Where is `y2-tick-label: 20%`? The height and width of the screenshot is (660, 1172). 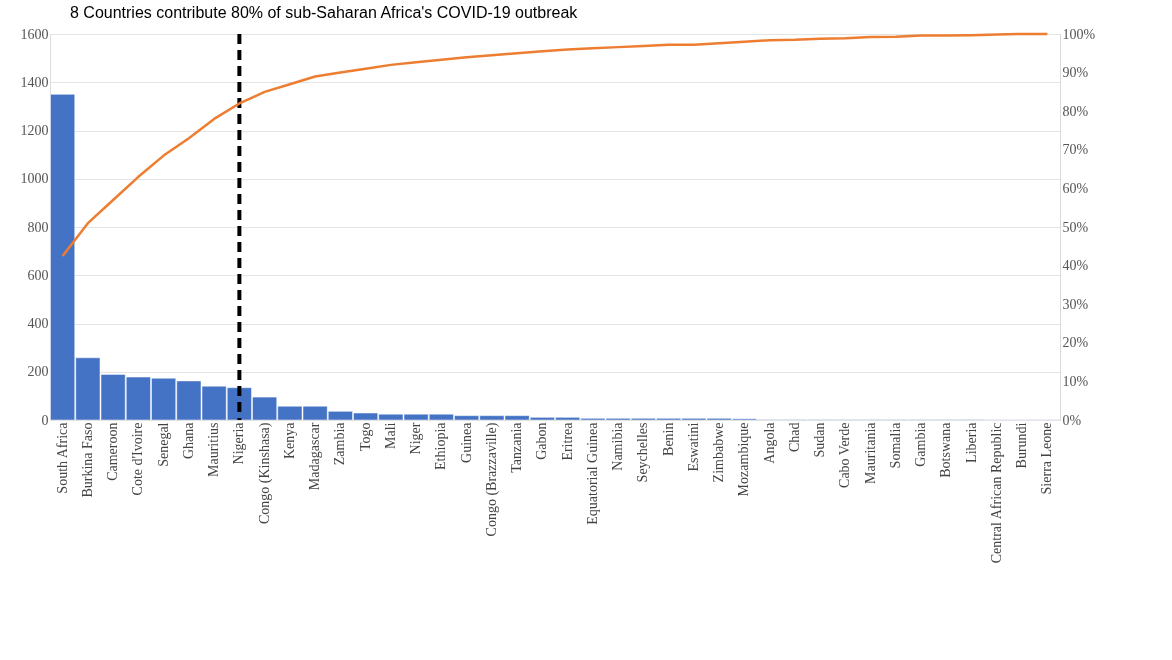 y2-tick-label: 20% is located at coordinates (1075, 343).